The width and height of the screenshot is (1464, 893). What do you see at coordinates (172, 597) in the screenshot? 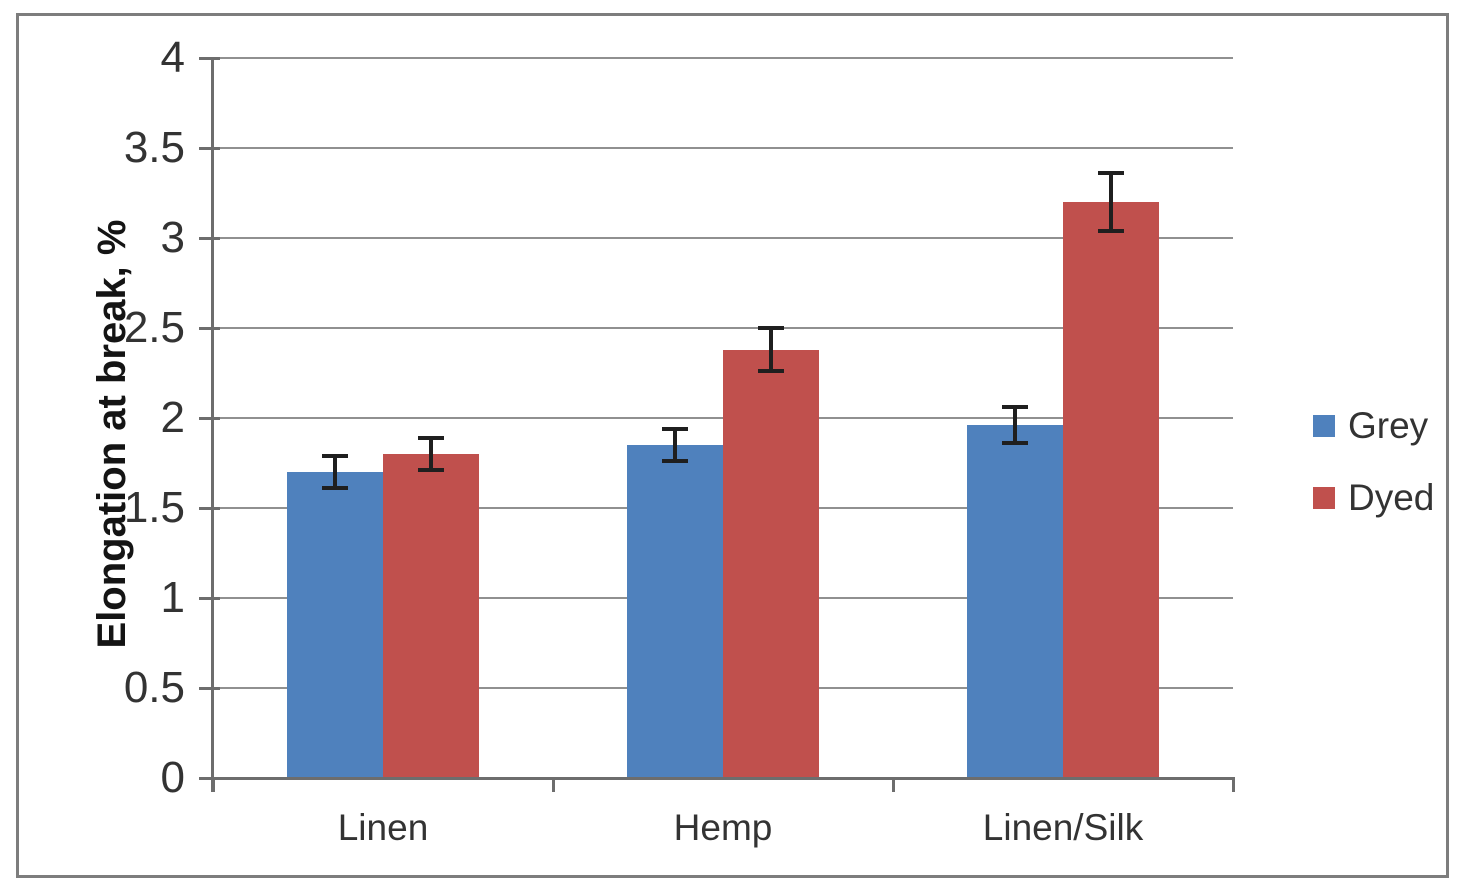
I see `y-tick-label: 1` at bounding box center [172, 597].